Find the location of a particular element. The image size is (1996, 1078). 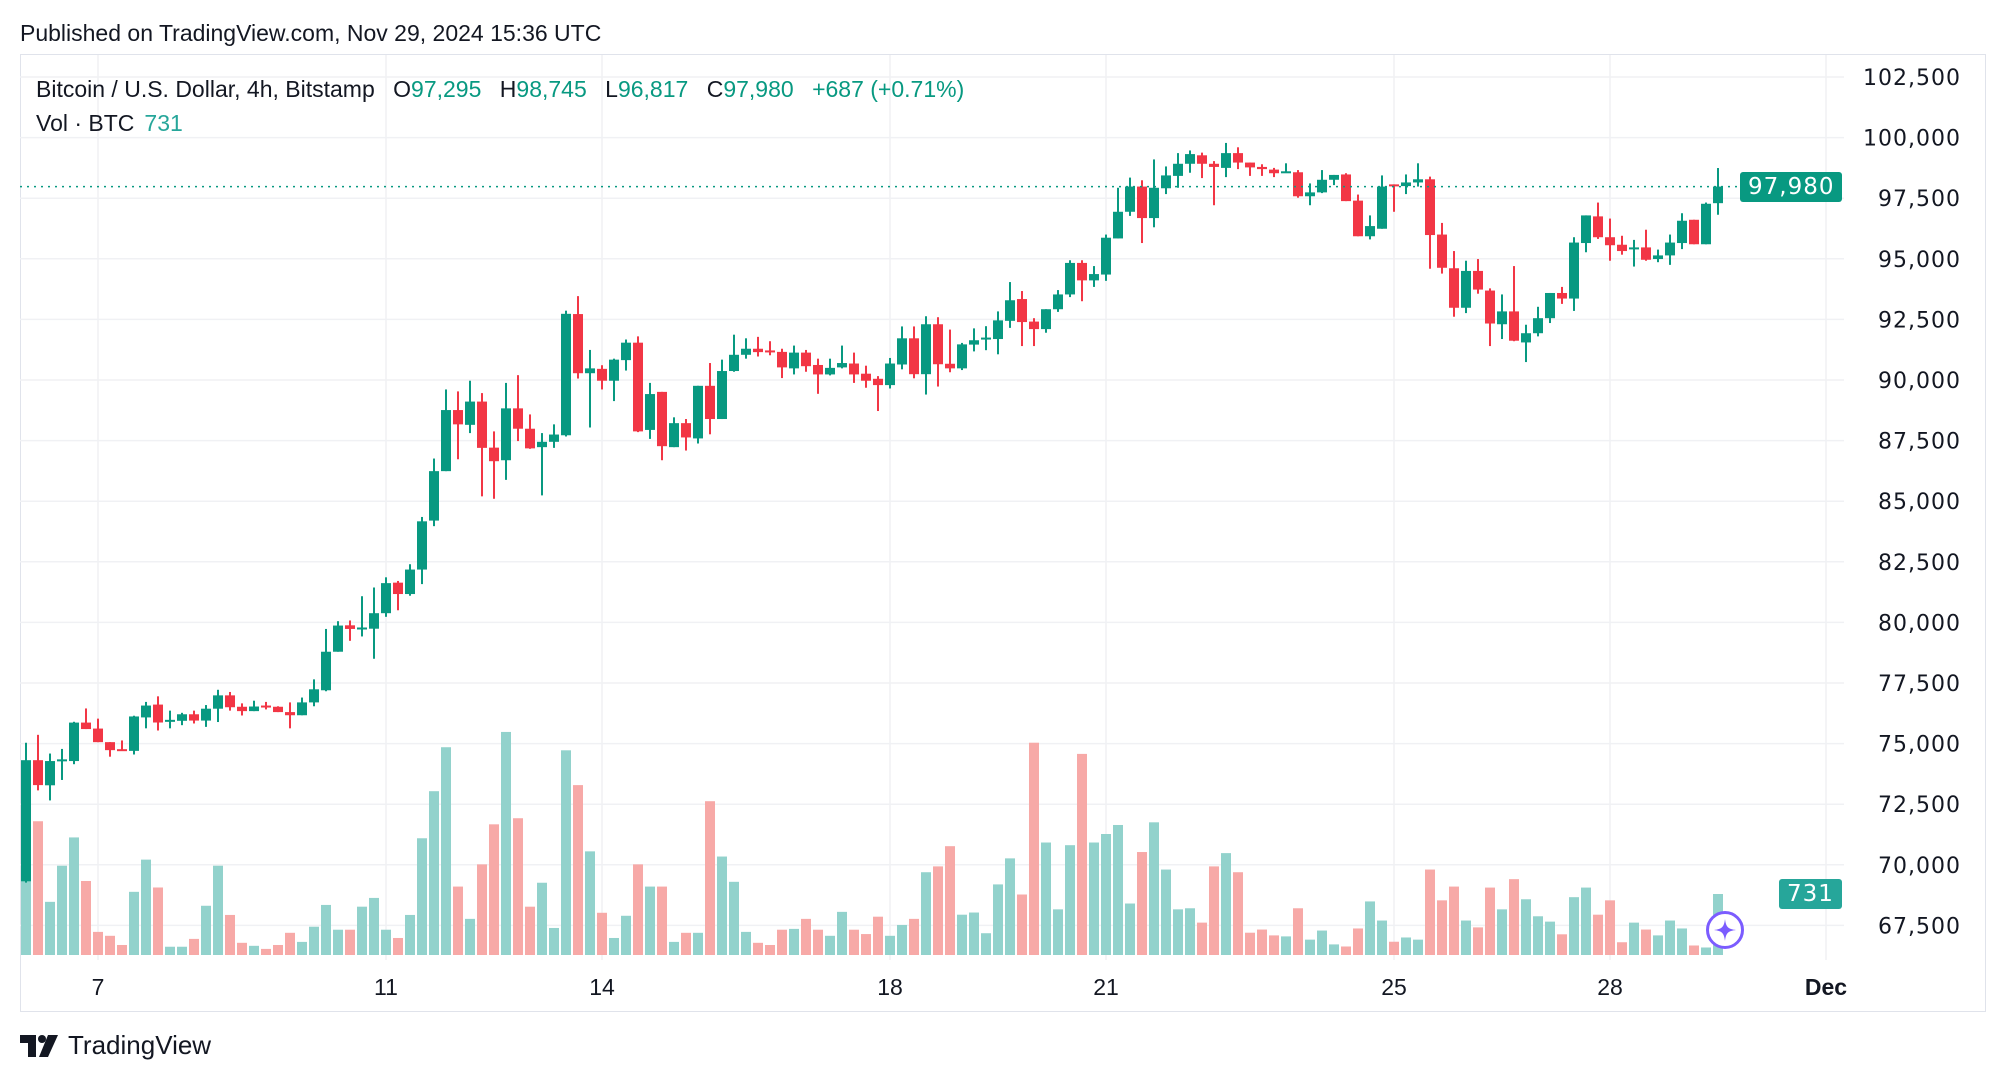

assistant-button is located at coordinates (1725, 930).